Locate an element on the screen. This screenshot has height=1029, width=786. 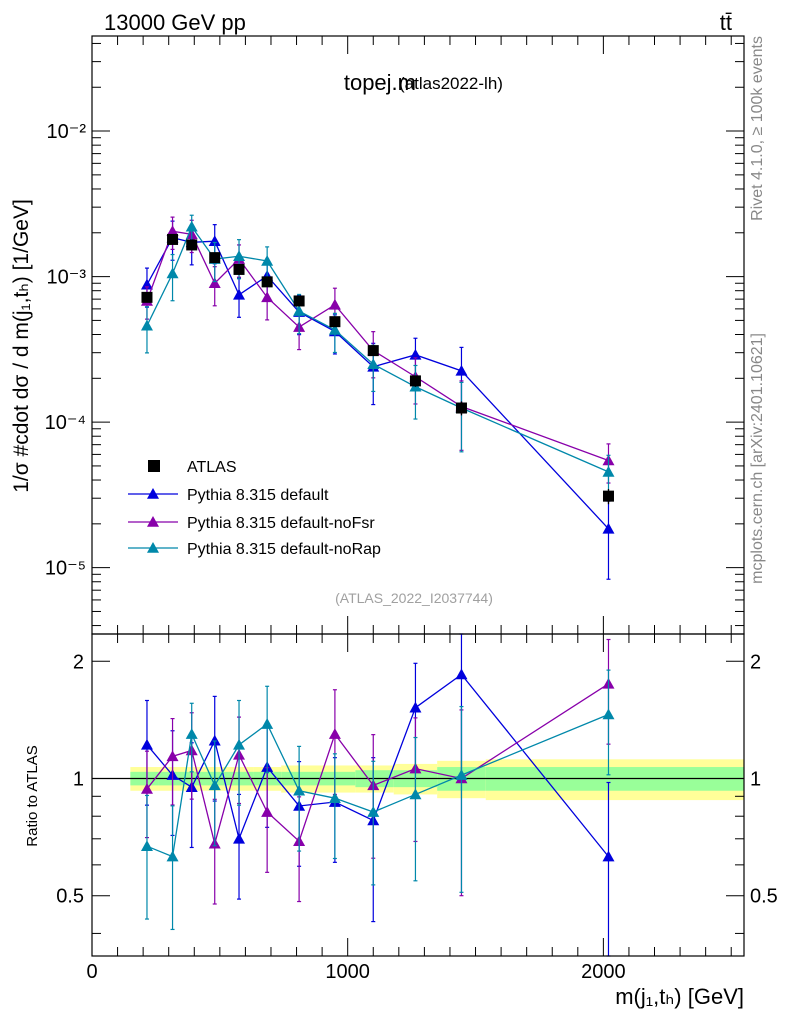
legend-label-0: ATLAS is located at coordinates (212, 467).